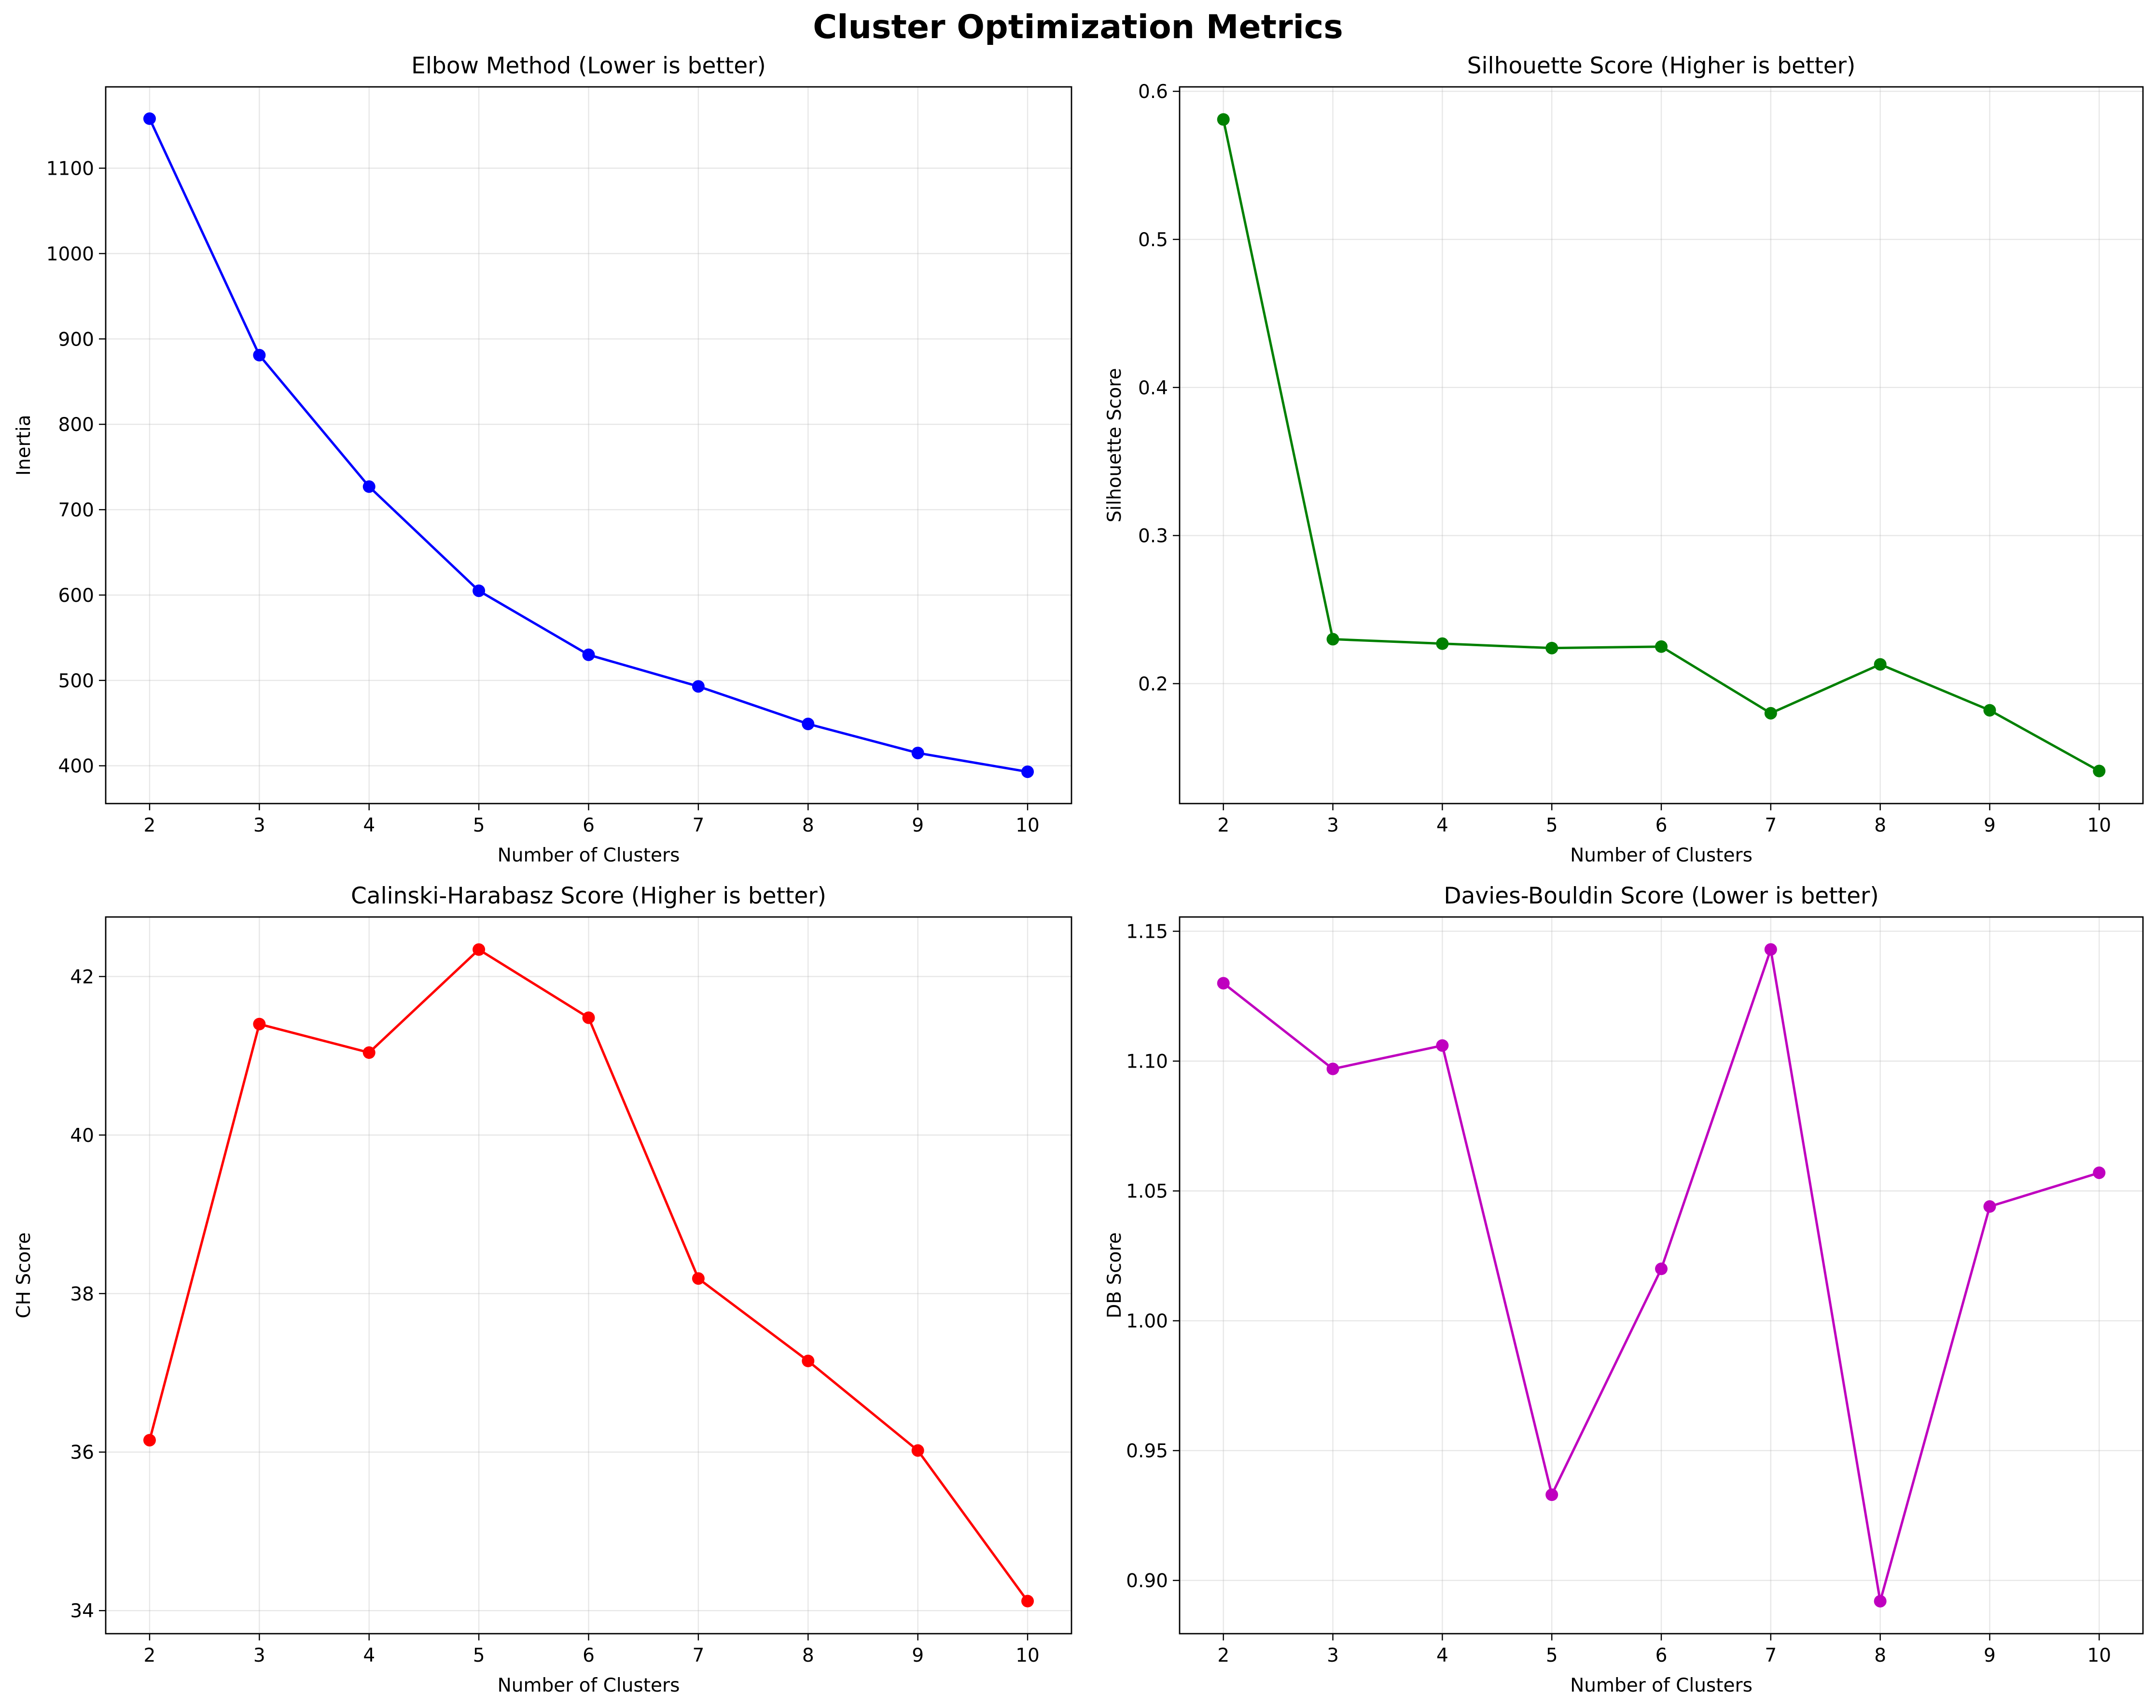 The height and width of the screenshot is (1708, 2156). What do you see at coordinates (82, 977) in the screenshot?
I see `y-tick-label: 42` at bounding box center [82, 977].